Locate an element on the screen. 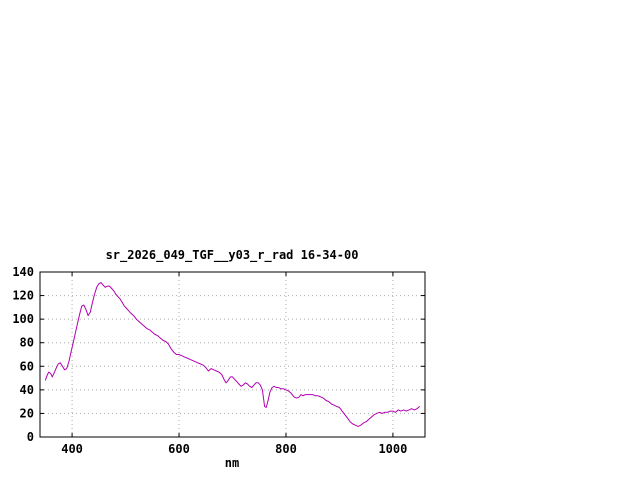  y-tick-label: 60 is located at coordinates (27, 366).